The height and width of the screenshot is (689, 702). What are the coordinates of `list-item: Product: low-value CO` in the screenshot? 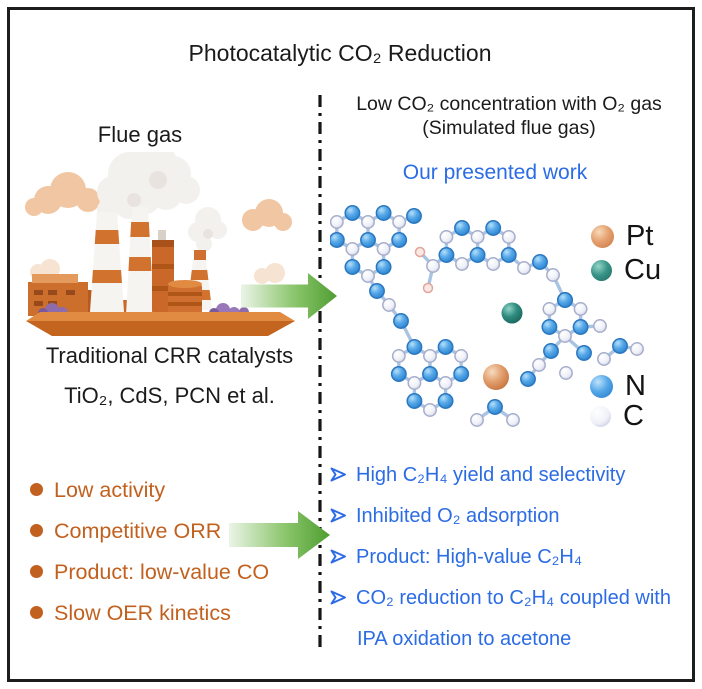 It's located at (176, 572).